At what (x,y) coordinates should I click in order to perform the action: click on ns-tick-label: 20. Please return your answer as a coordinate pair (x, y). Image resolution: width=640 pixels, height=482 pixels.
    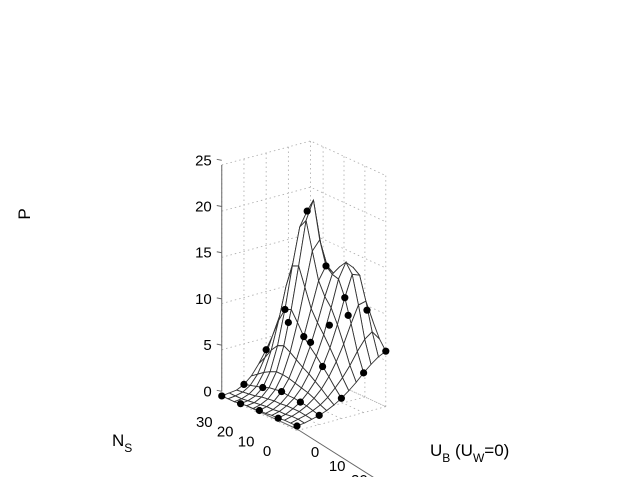
    Looking at the image, I should click on (225, 432).